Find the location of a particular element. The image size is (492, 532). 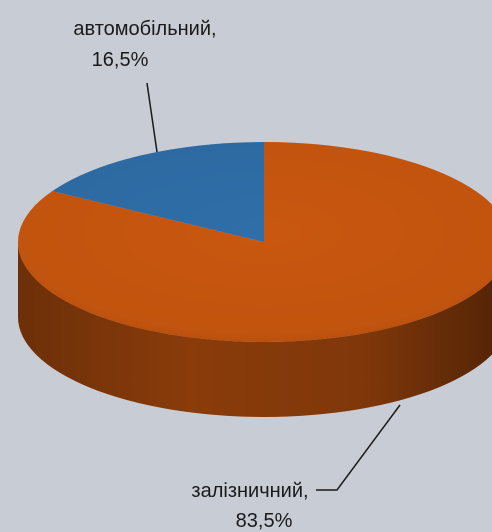

slice-value-rail: 83,5% is located at coordinates (264, 521).